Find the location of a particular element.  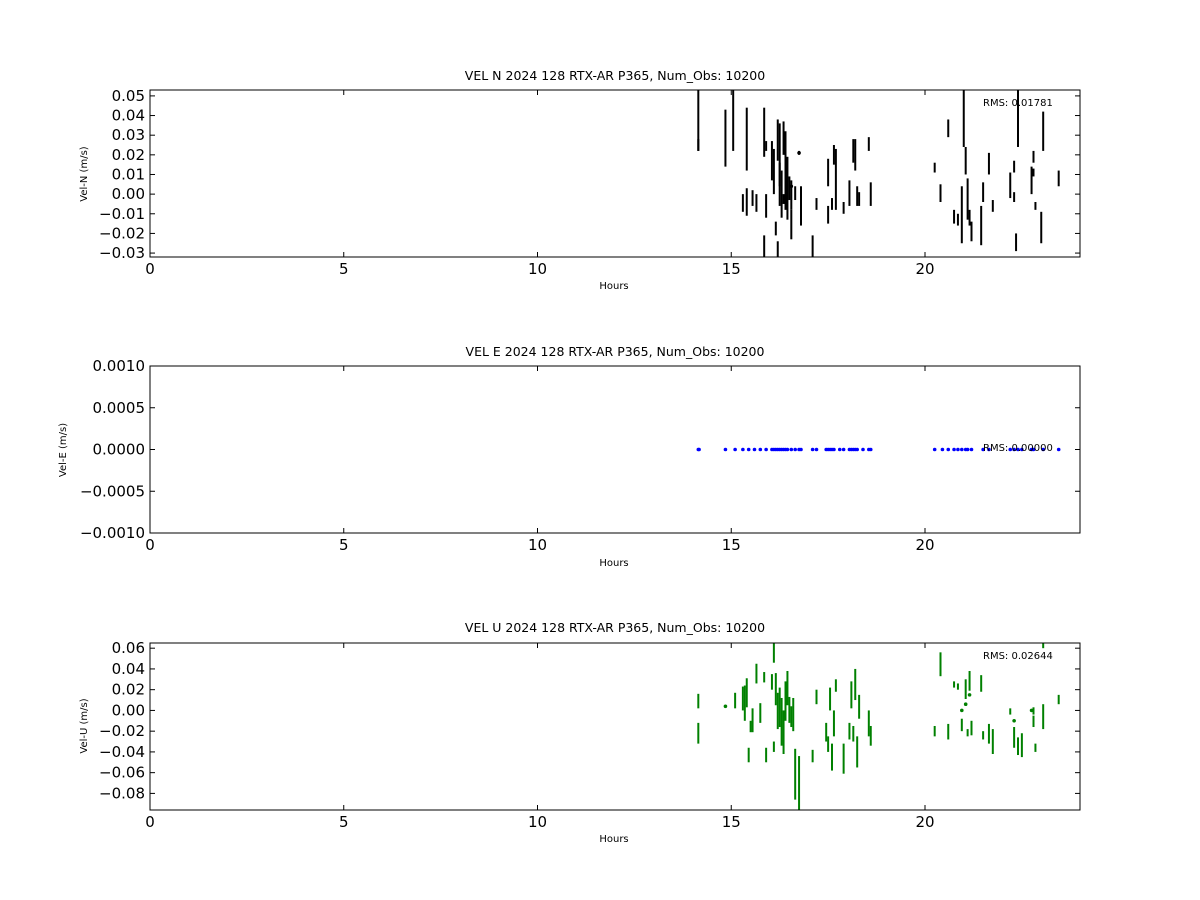

y-tick-label: 0.0000 is located at coordinates (119, 450).